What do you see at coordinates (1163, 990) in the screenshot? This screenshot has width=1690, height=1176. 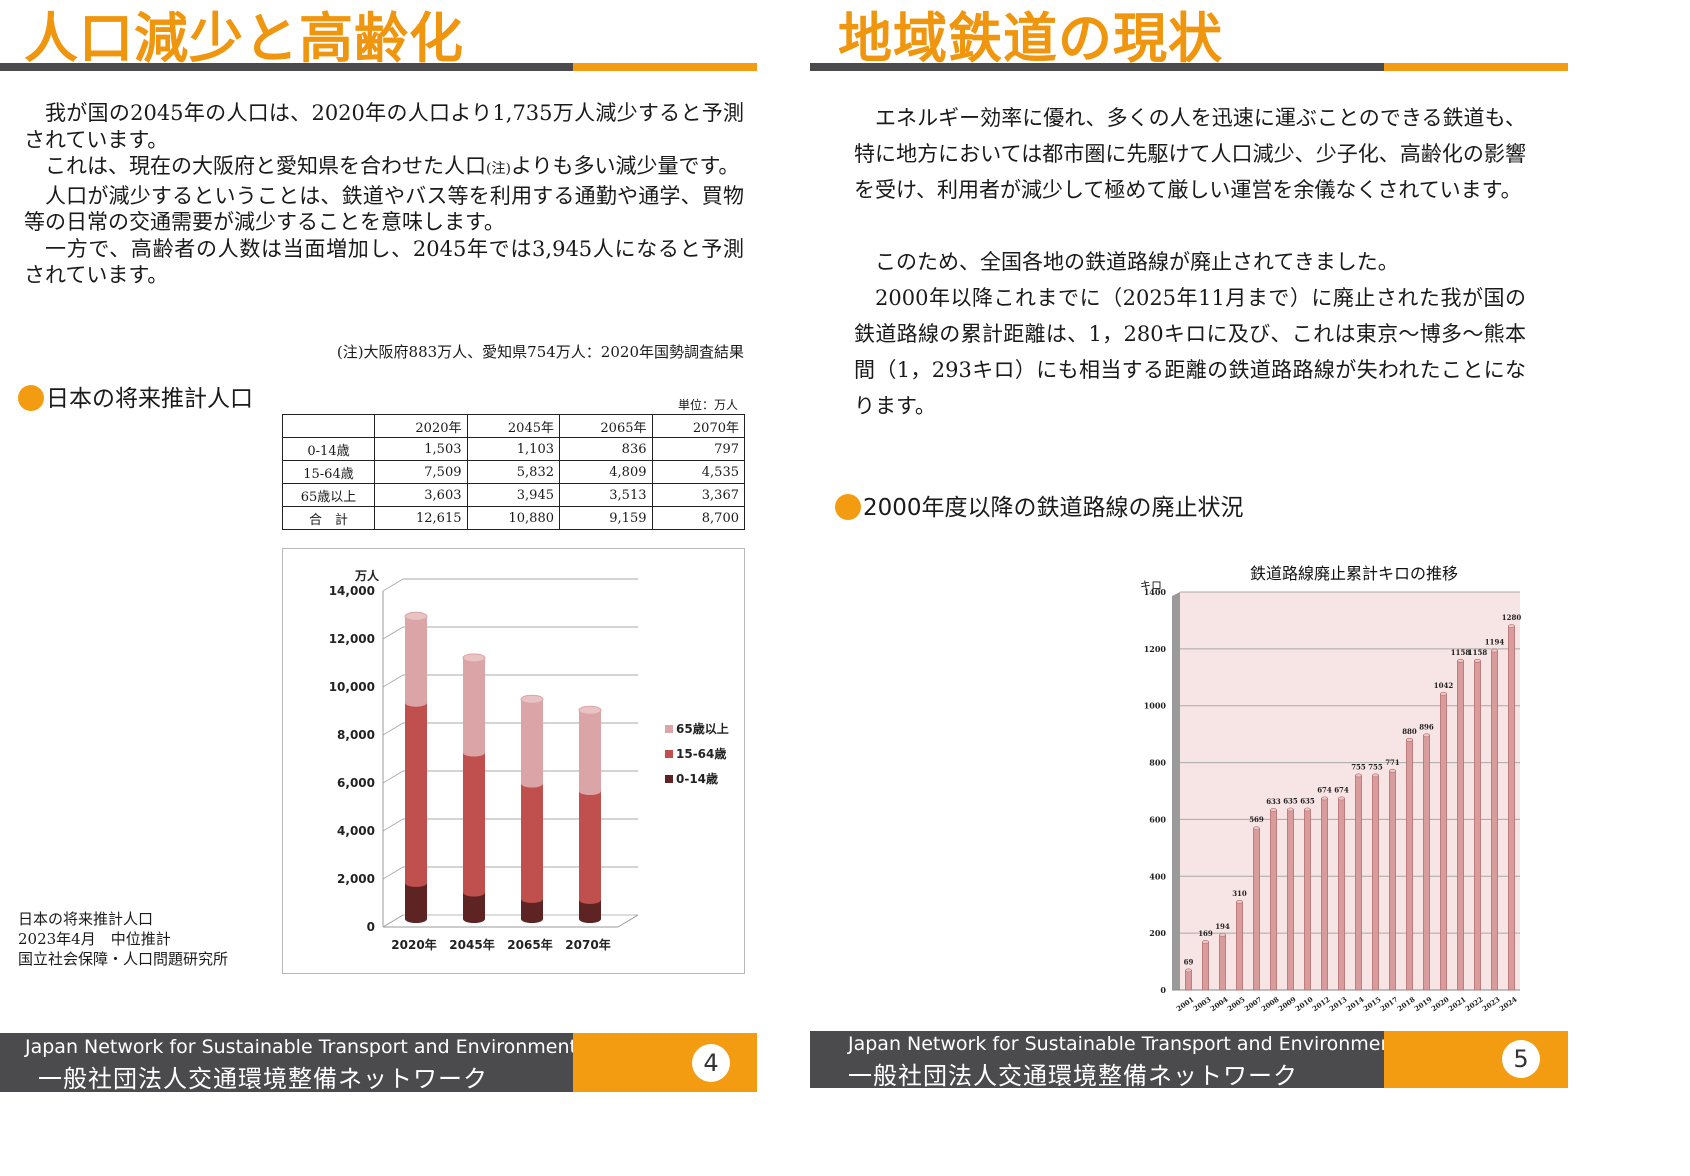 I see `y-tick-label: 0` at bounding box center [1163, 990].